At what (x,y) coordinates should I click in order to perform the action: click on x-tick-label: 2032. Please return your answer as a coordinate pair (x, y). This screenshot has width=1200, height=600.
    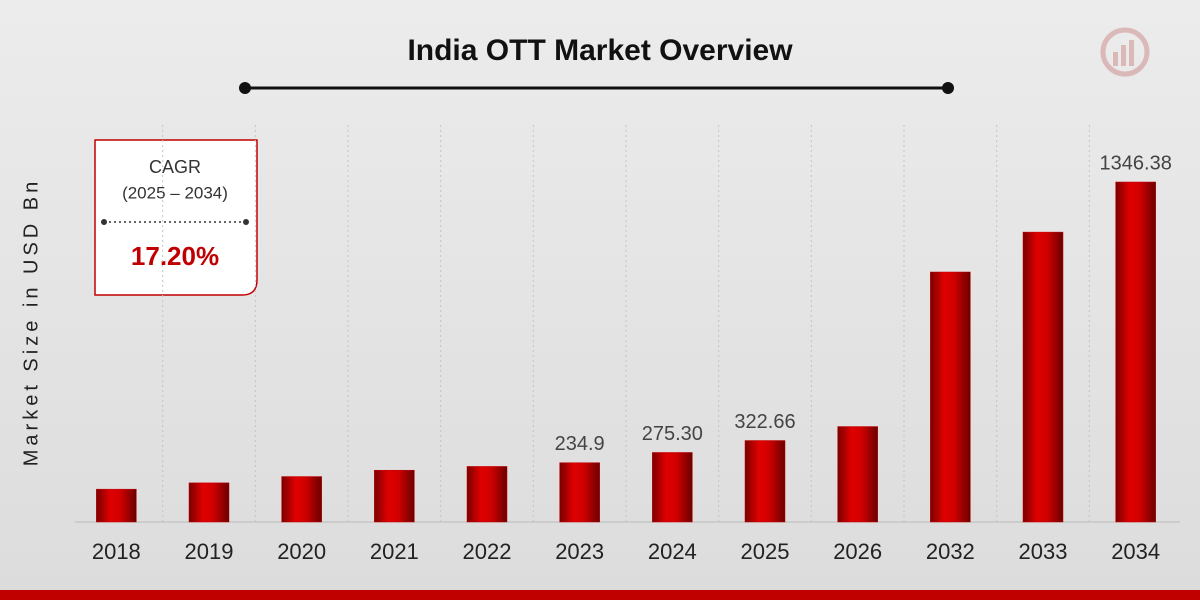
    Looking at the image, I should click on (950, 551).